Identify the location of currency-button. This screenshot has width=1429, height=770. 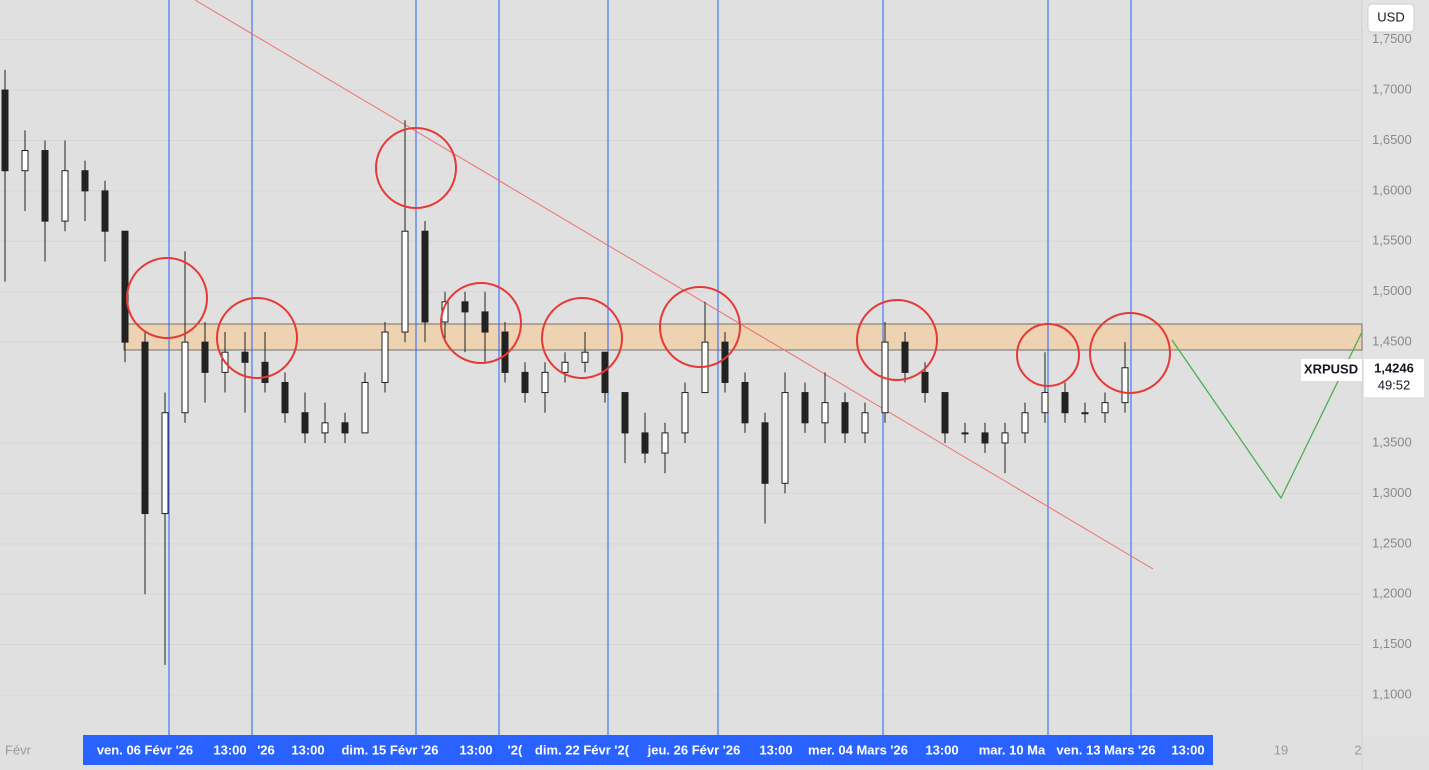
(1391, 18).